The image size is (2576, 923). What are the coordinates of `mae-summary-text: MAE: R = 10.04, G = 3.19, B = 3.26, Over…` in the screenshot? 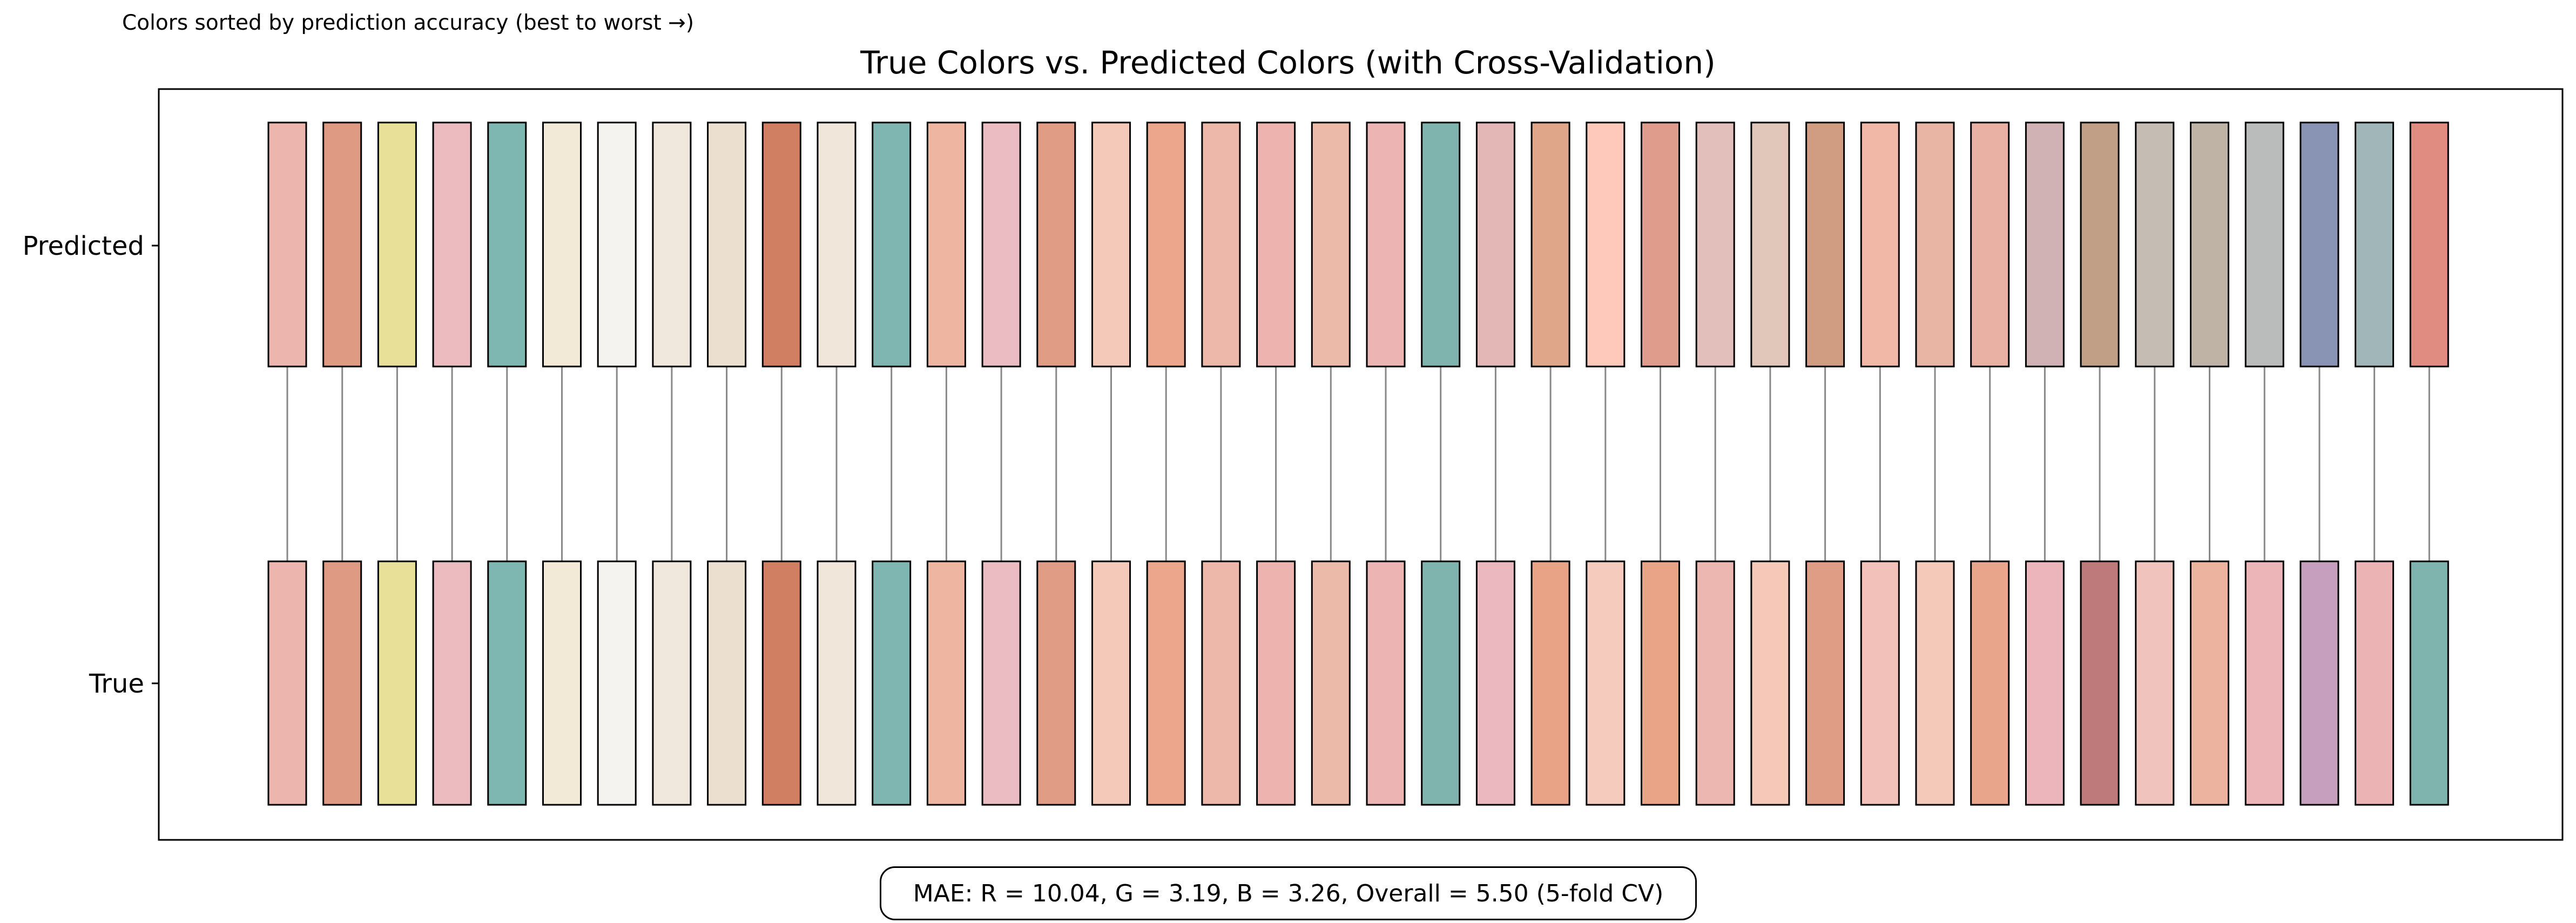 It's located at (1288, 893).